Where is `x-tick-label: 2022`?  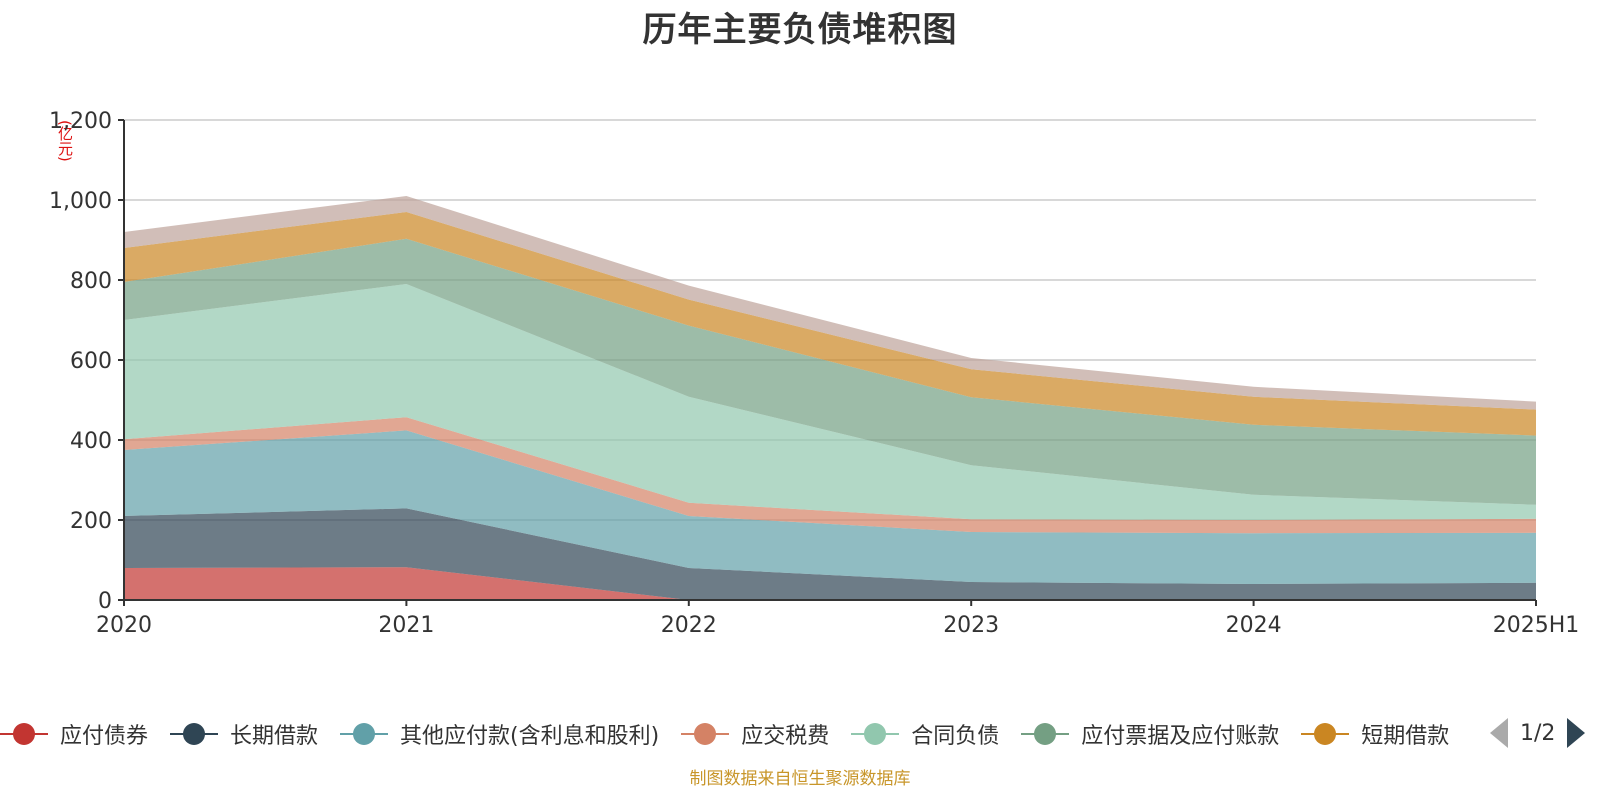 x-tick-label: 2022 is located at coordinates (689, 625).